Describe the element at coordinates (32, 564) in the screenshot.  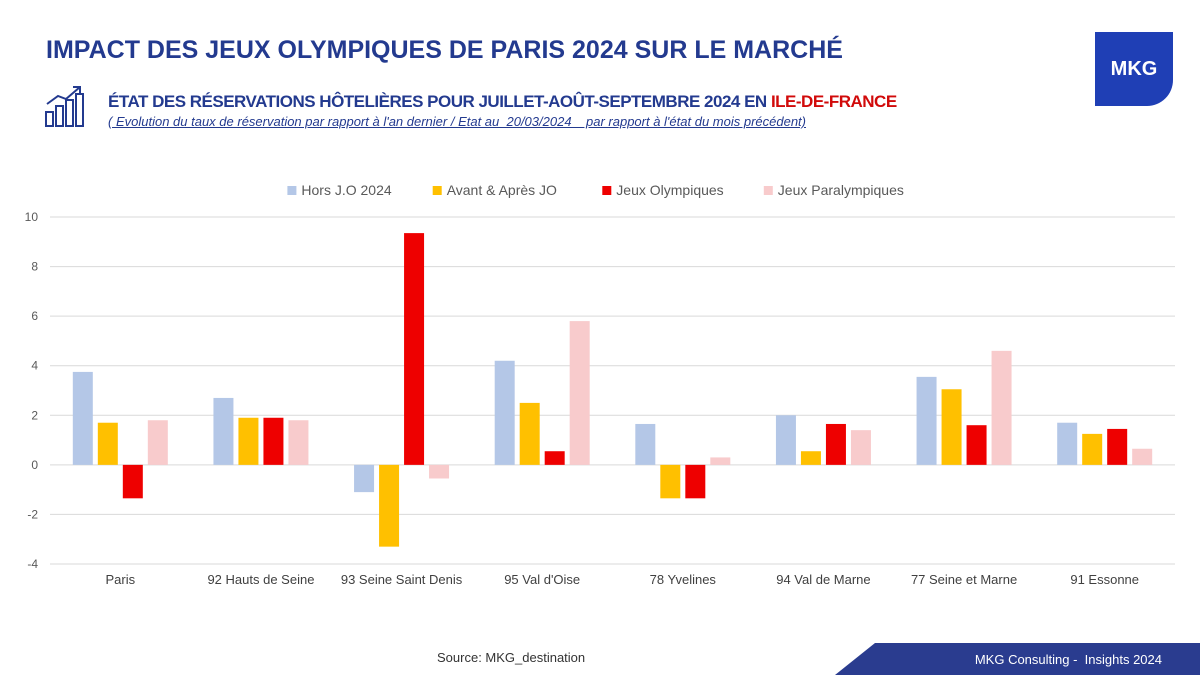
I see `y-tick-label: -4` at that location.